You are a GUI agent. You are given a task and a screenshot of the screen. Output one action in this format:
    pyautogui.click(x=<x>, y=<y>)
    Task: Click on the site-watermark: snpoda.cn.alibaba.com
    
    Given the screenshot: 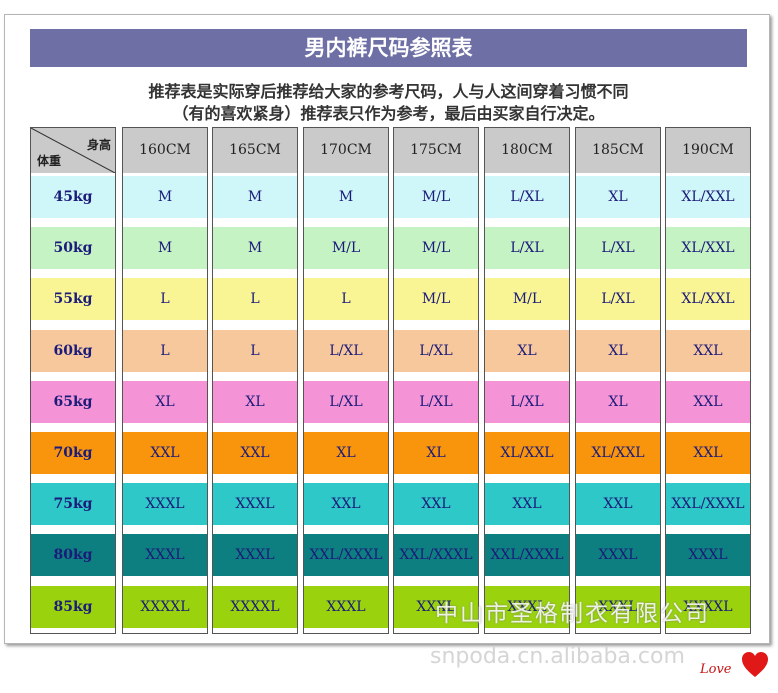 What is the action you would take?
    pyautogui.click(x=557, y=656)
    